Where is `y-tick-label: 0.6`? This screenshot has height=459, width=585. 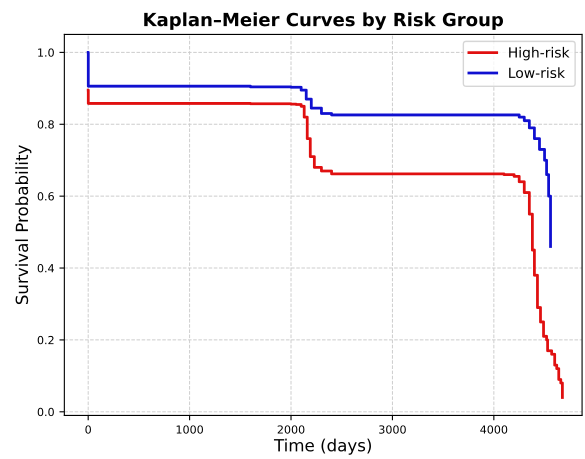 y-tick-label: 0.6 is located at coordinates (46, 196).